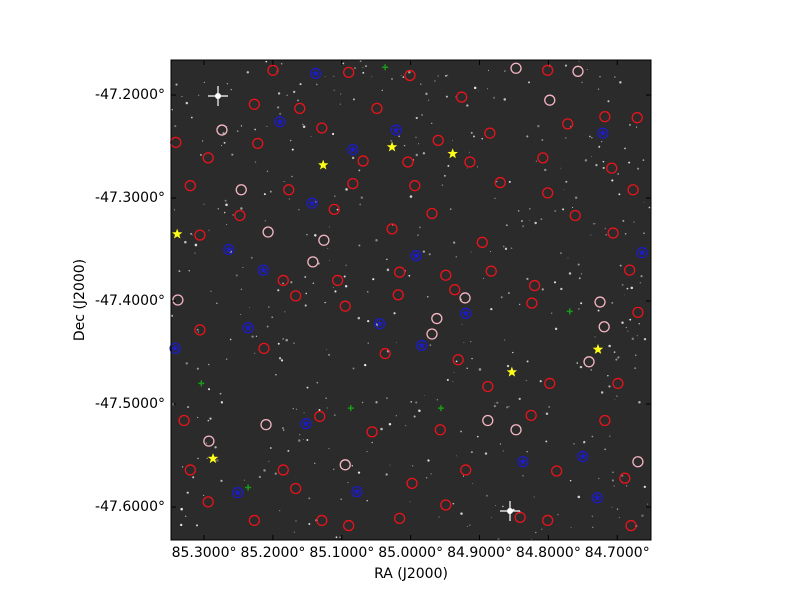 The image size is (800, 604). Describe the element at coordinates (218, 96) in the screenshot. I see `bright-star-spike` at that location.